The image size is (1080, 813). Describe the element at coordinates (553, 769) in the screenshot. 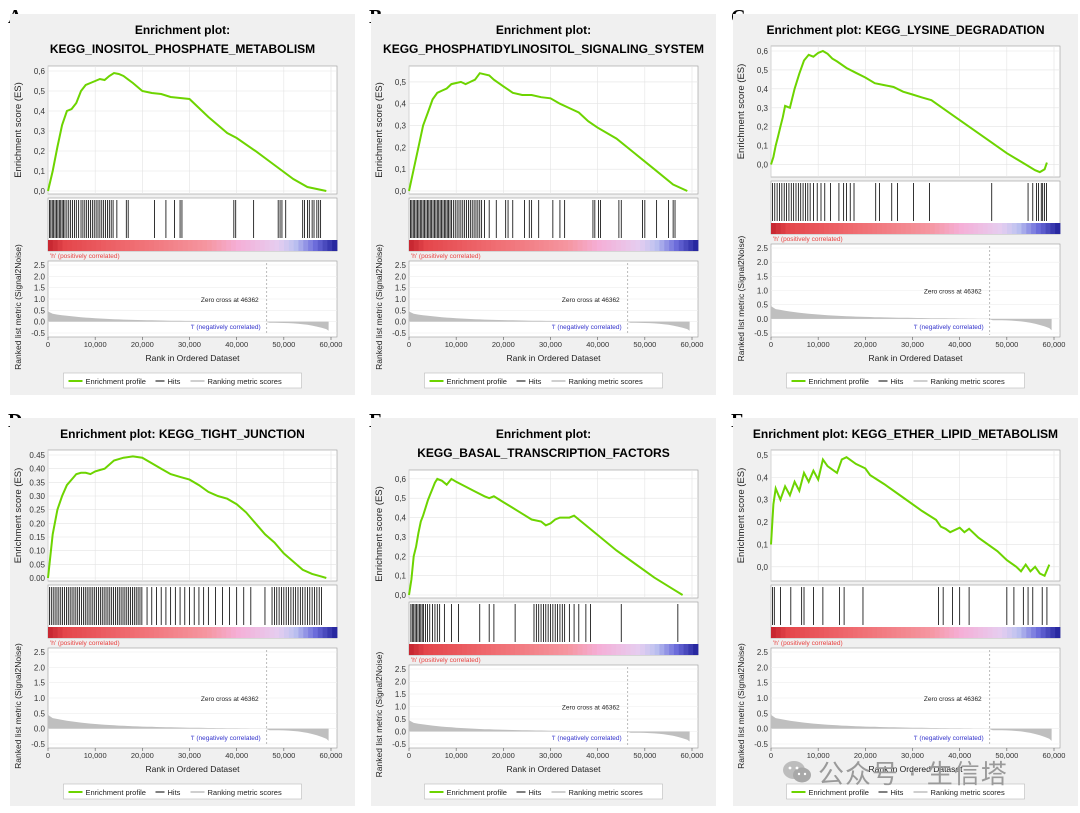

I see `x-axis-label: Rank in Ordered Dataset` at that location.